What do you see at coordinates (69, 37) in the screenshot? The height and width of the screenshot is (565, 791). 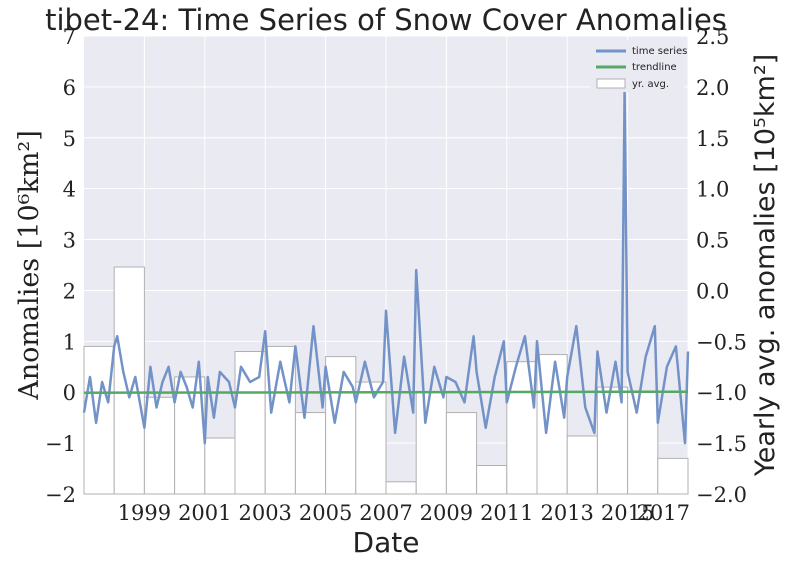 I see `y-tick-left: 7` at bounding box center [69, 37].